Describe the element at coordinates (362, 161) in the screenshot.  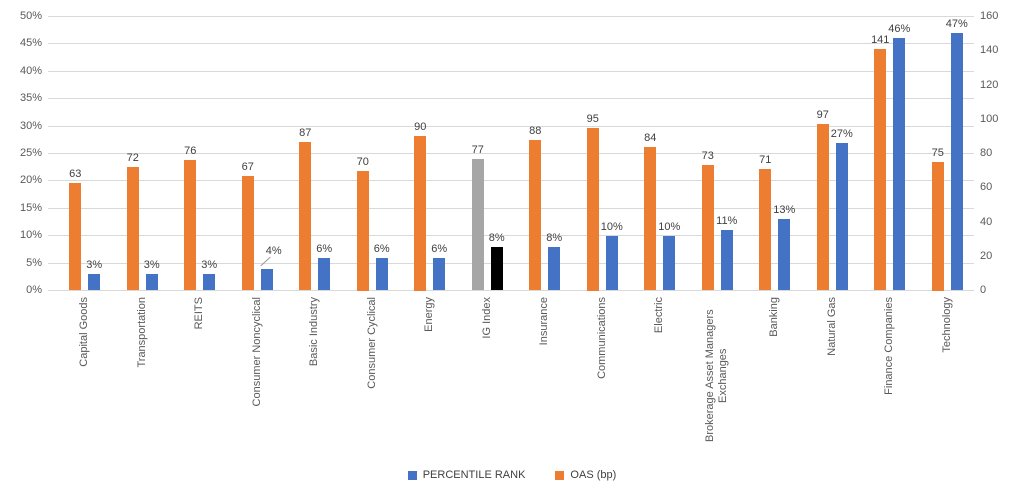
I see `bar-value-label-oas: 70` at that location.